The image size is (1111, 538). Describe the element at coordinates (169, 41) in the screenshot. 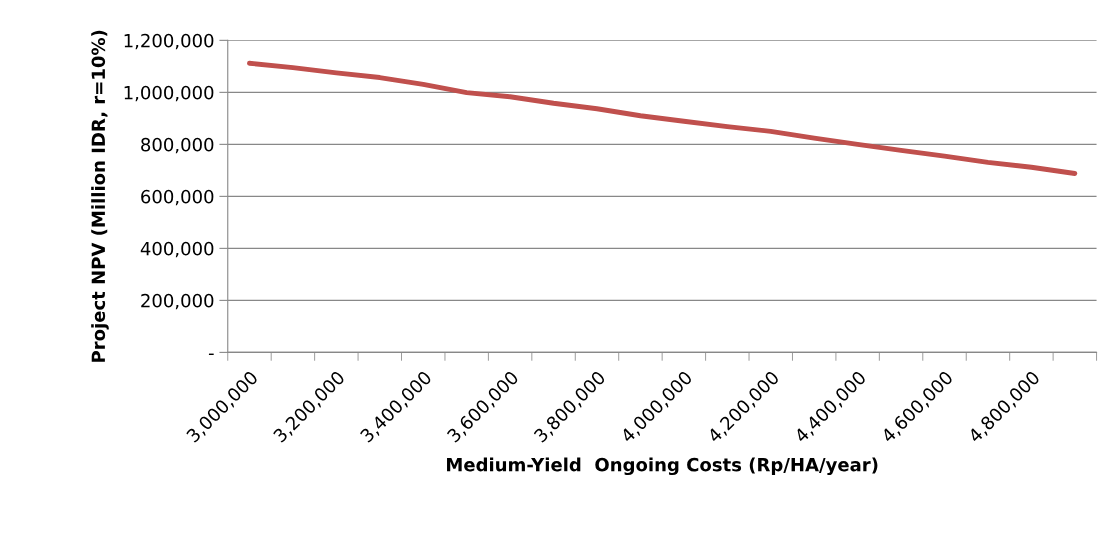

I see `y-tick-label: 1,200,000` at that location.